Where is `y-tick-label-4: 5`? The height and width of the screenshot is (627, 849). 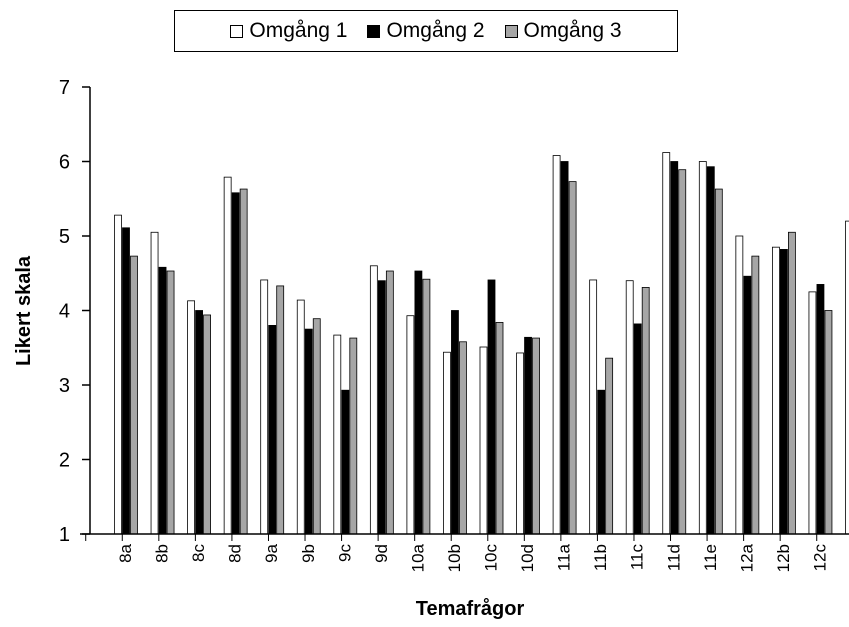
y-tick-label-4: 5 is located at coordinates (64, 237).